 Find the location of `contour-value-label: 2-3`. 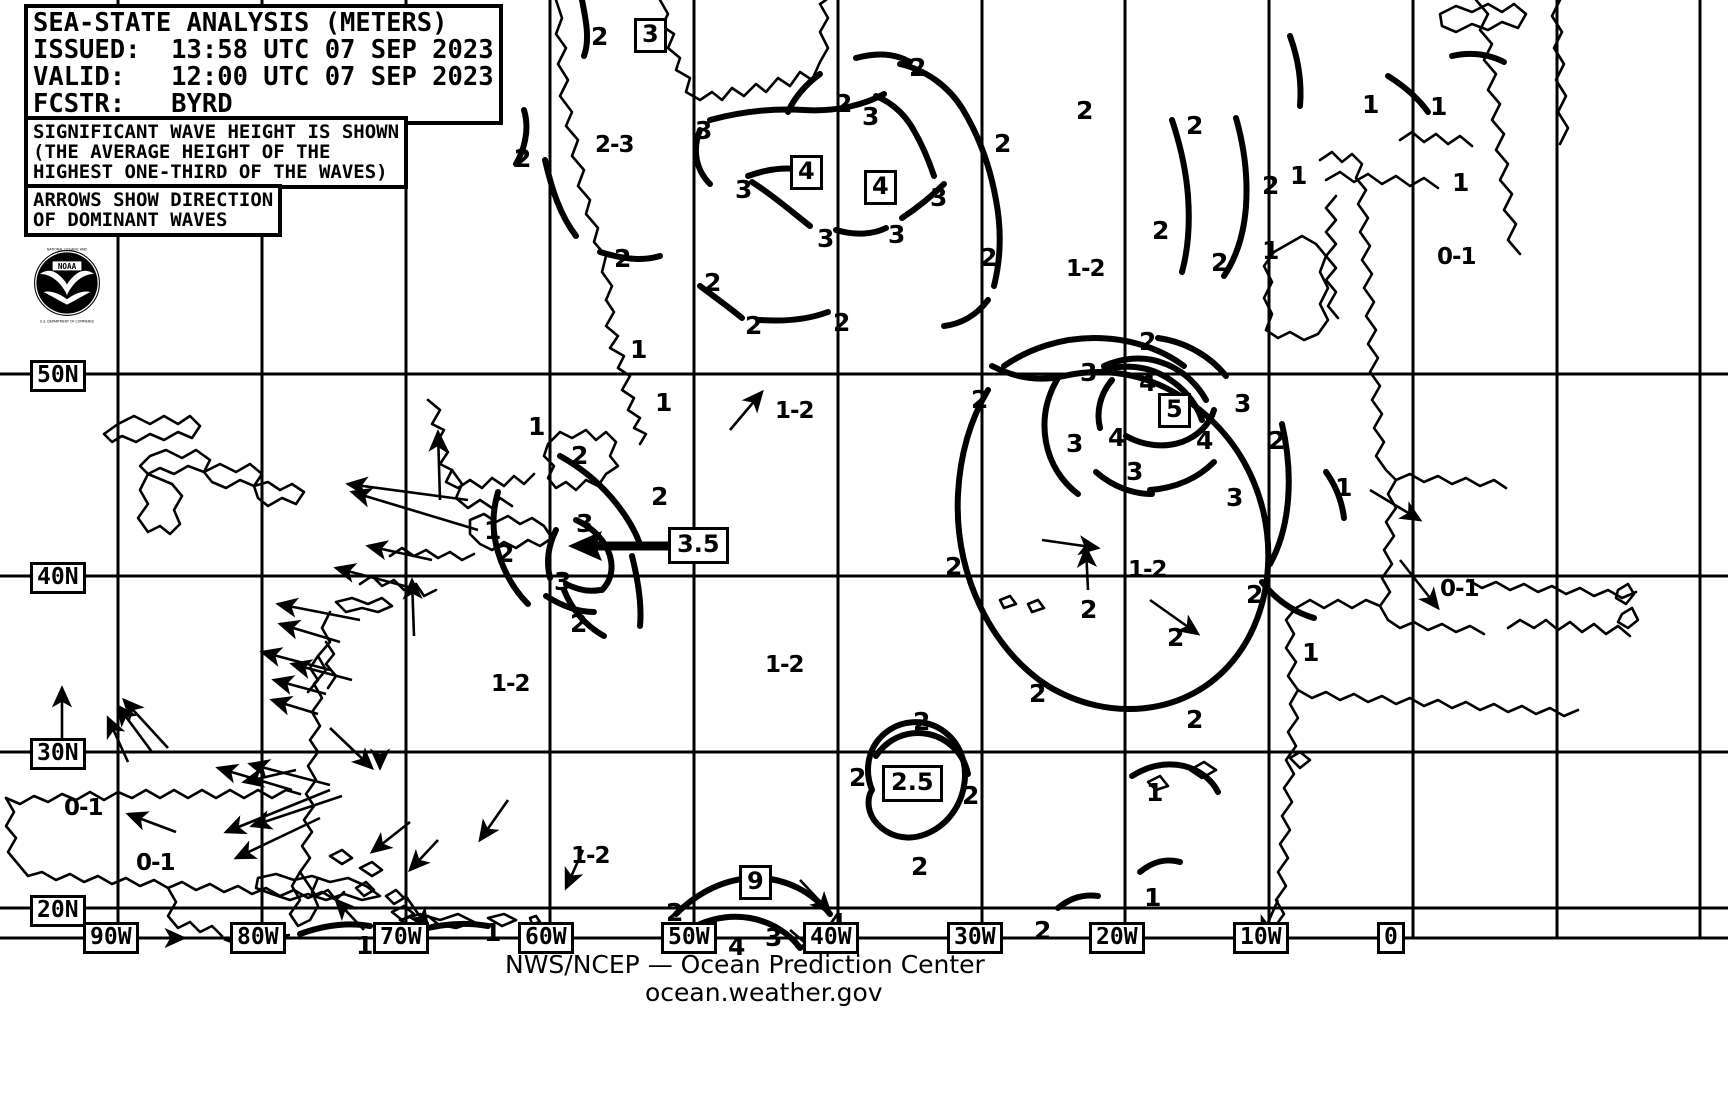

contour-value-label: 2-3 is located at coordinates (615, 145).